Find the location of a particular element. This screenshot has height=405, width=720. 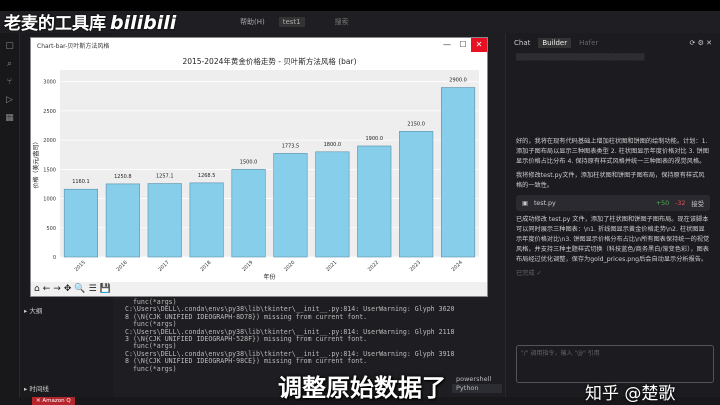

status-bar is located at coordinates (360, 401).